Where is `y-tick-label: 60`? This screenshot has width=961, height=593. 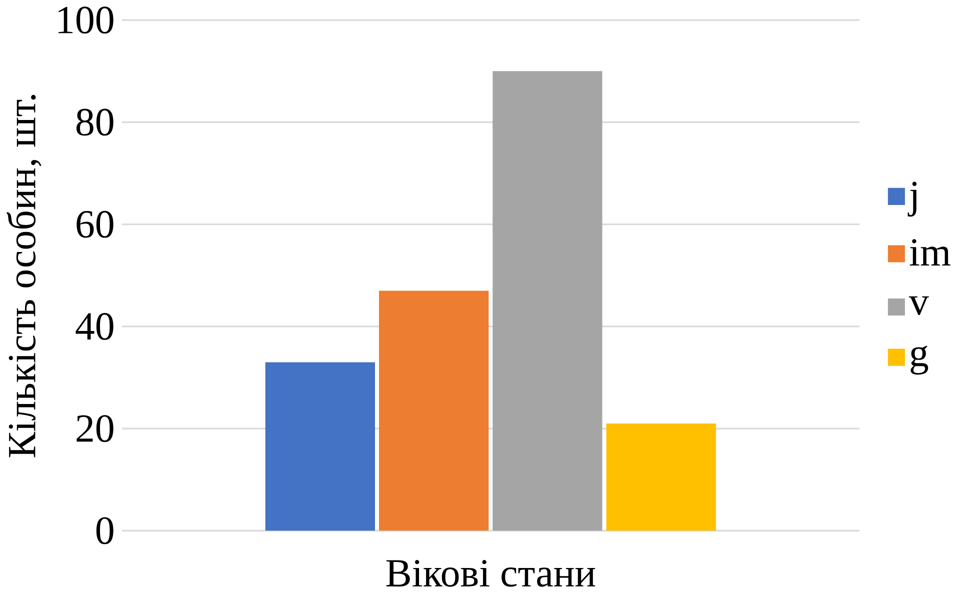 y-tick-label: 60 is located at coordinates (95, 224).